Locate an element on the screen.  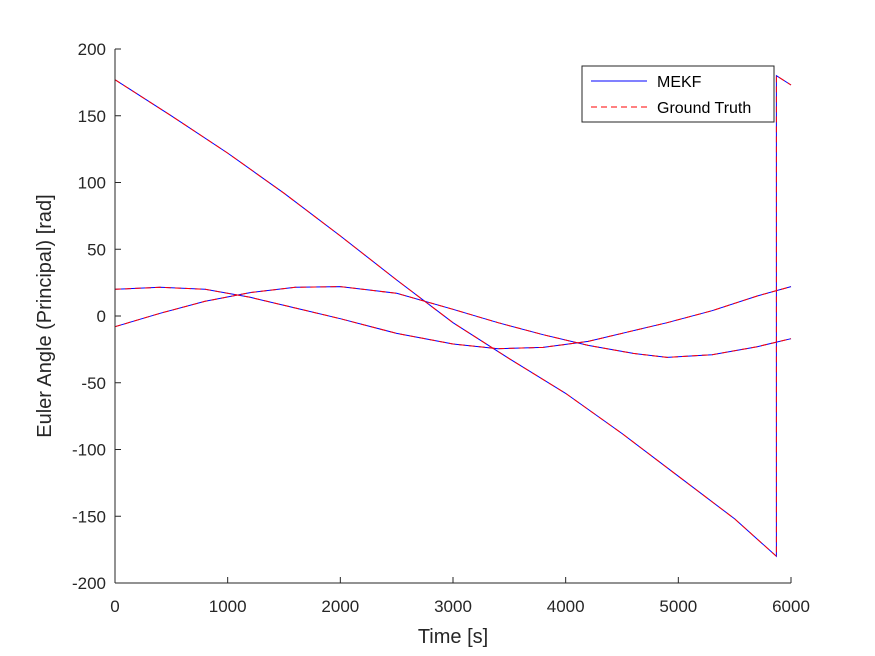
y-tick-label: -150 is located at coordinates (89, 516).